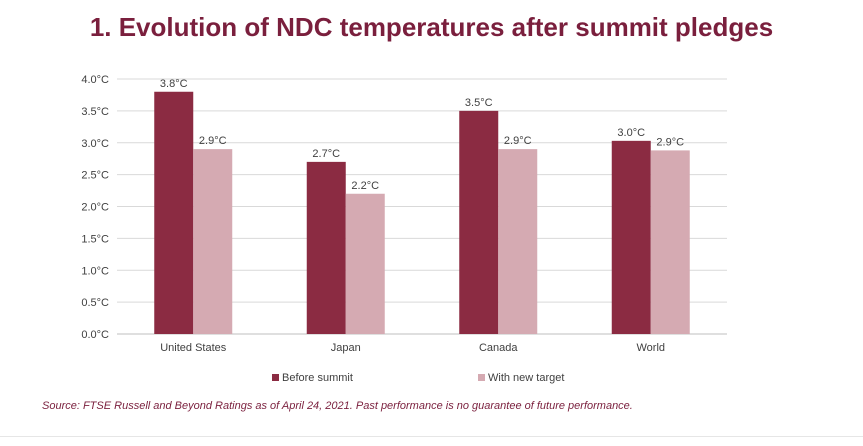  I want to click on legend: Before summit With new target, so click(418, 378).